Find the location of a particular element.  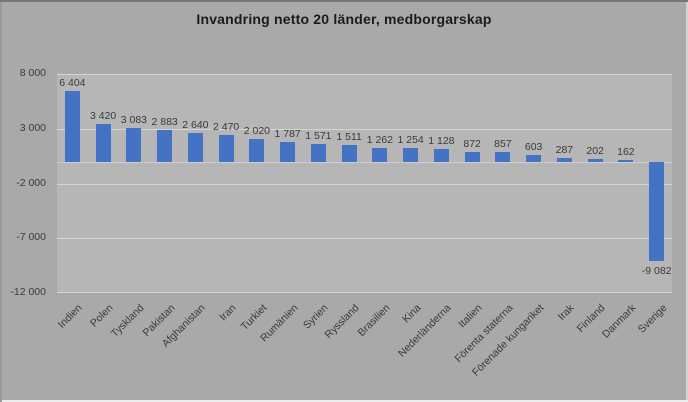

value-label: 1 571 is located at coordinates (318, 136).